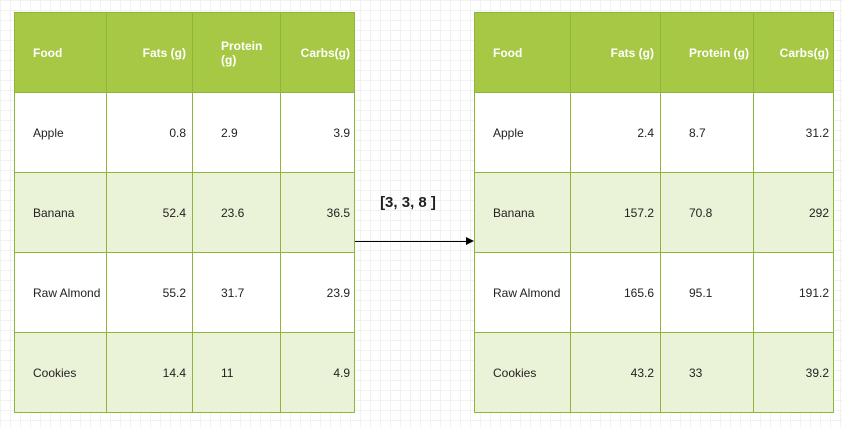 The height and width of the screenshot is (427, 843). What do you see at coordinates (149, 372) in the screenshot?
I see `cell-fats: 14.4` at bounding box center [149, 372].